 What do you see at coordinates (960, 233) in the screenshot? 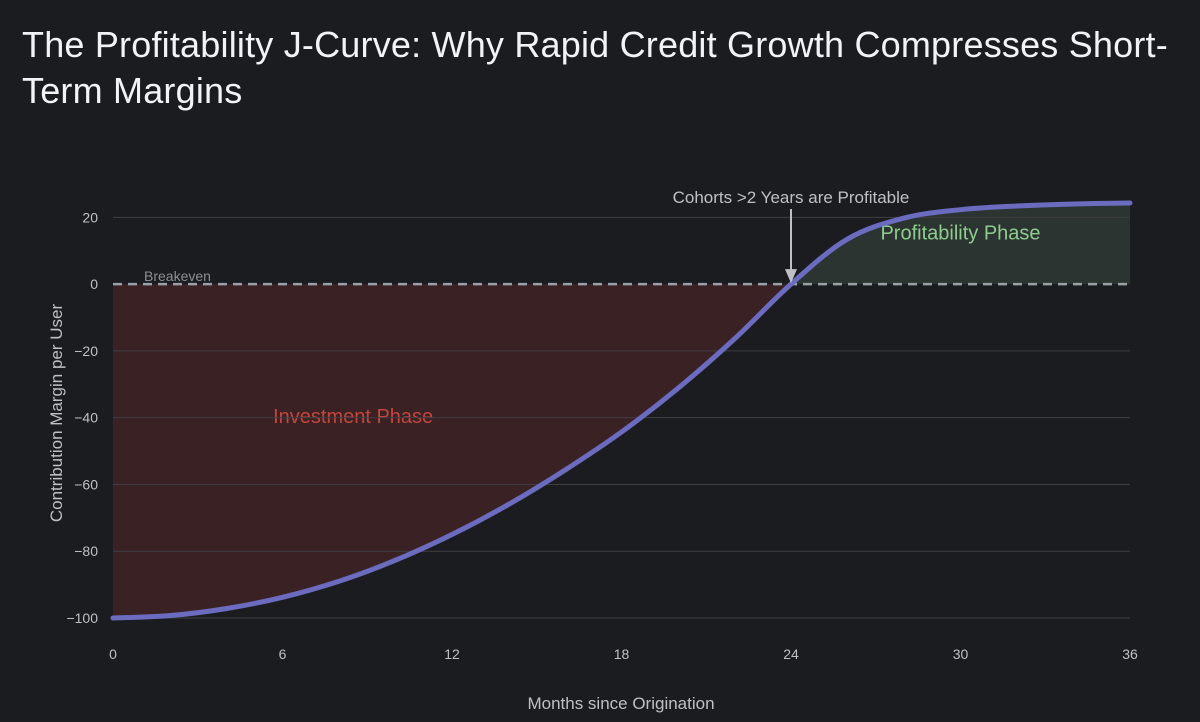
I see `region-label-1: Profitability Phase` at bounding box center [960, 233].